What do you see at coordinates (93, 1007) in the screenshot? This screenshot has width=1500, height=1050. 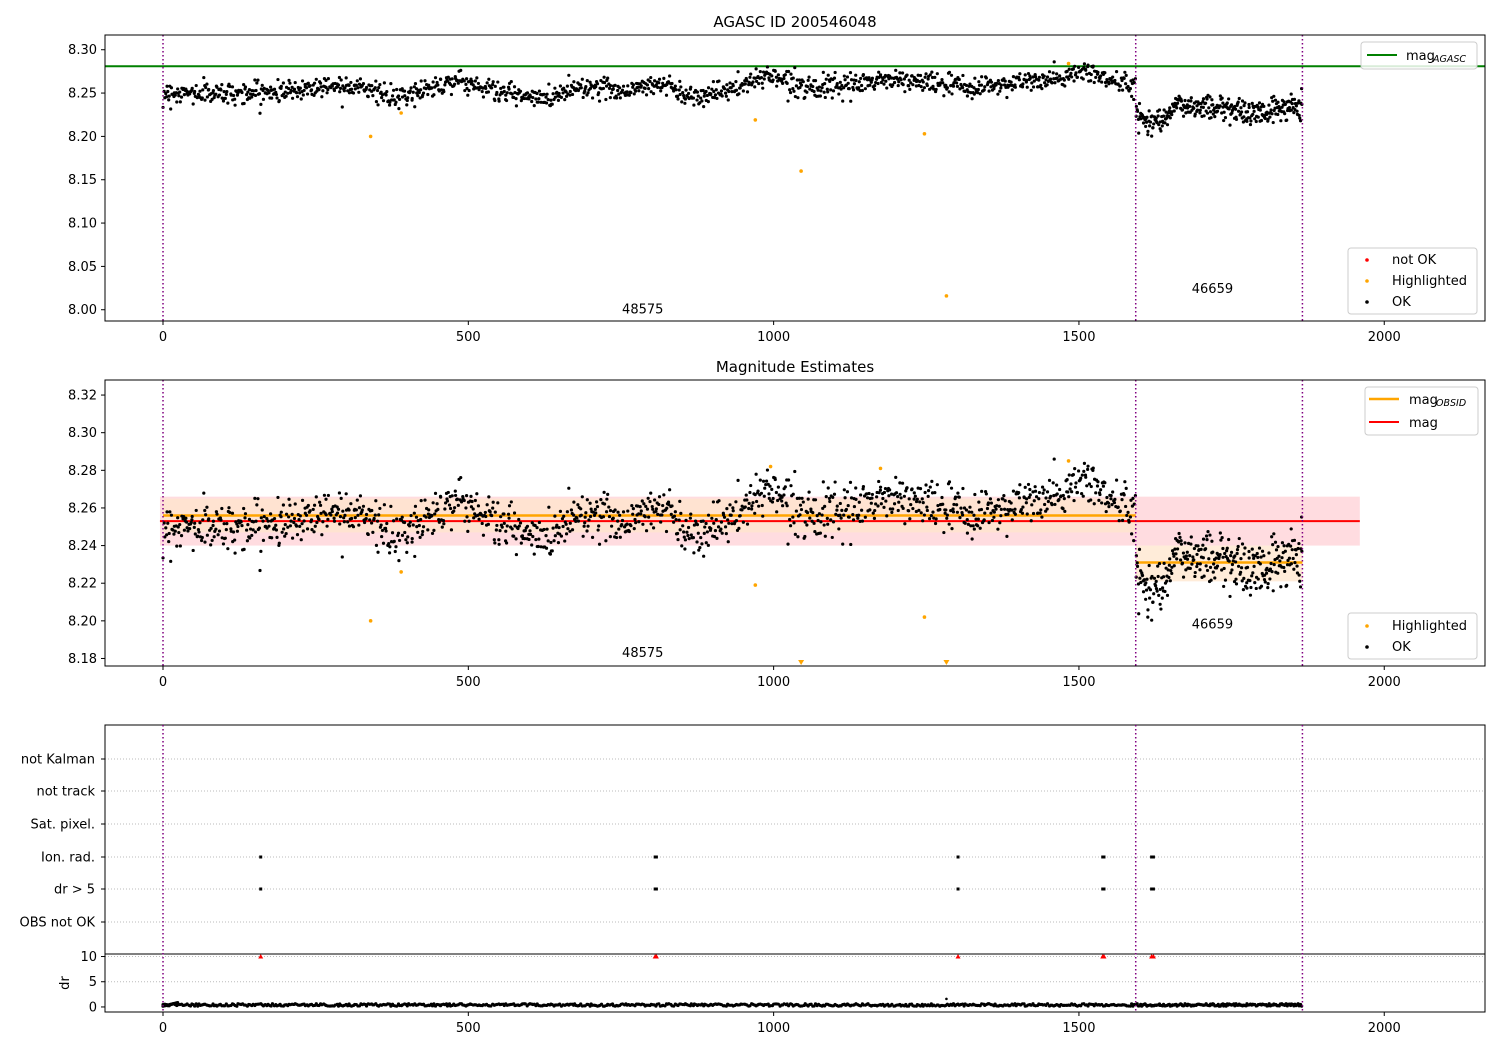 I see `y-tick-label: 0` at bounding box center [93, 1007].